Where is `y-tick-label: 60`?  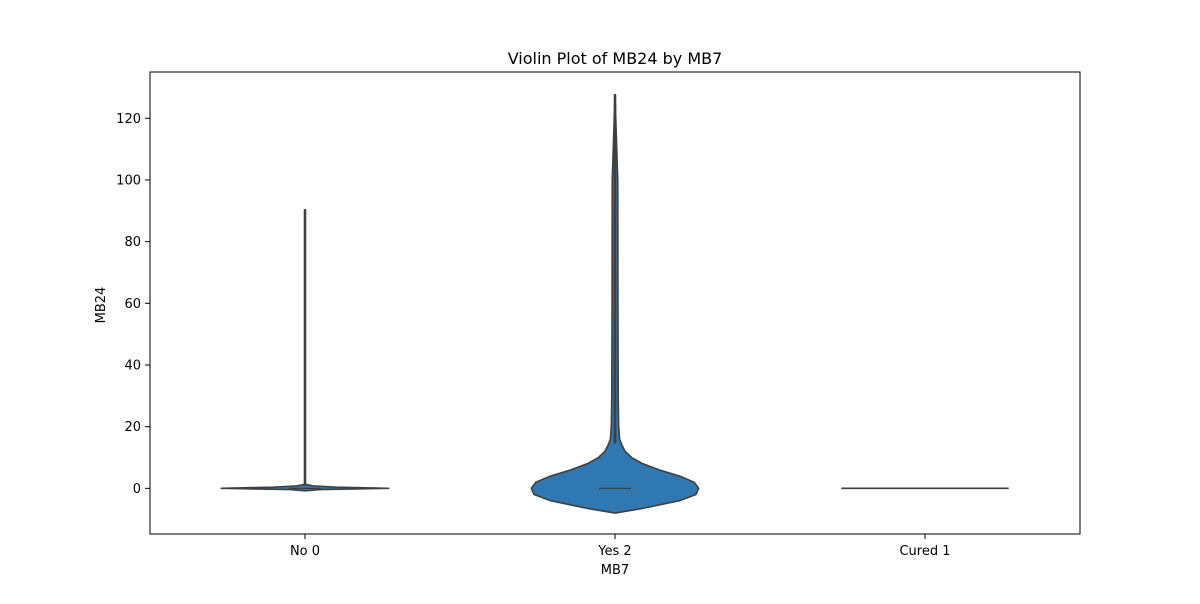
y-tick-label: 60 is located at coordinates (132, 304).